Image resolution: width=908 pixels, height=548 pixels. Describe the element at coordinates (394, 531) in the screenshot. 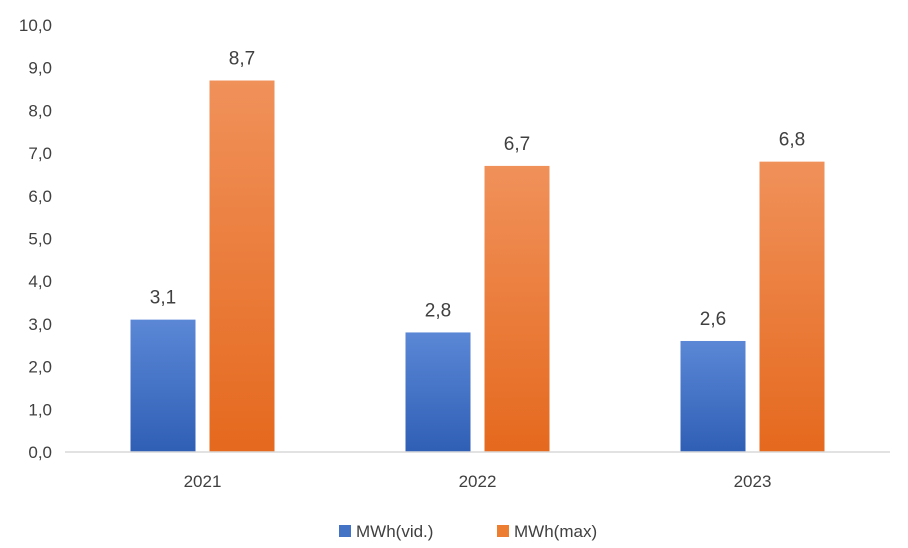

I see `legend-label-mwh-vid: MWh(vid.)` at that location.